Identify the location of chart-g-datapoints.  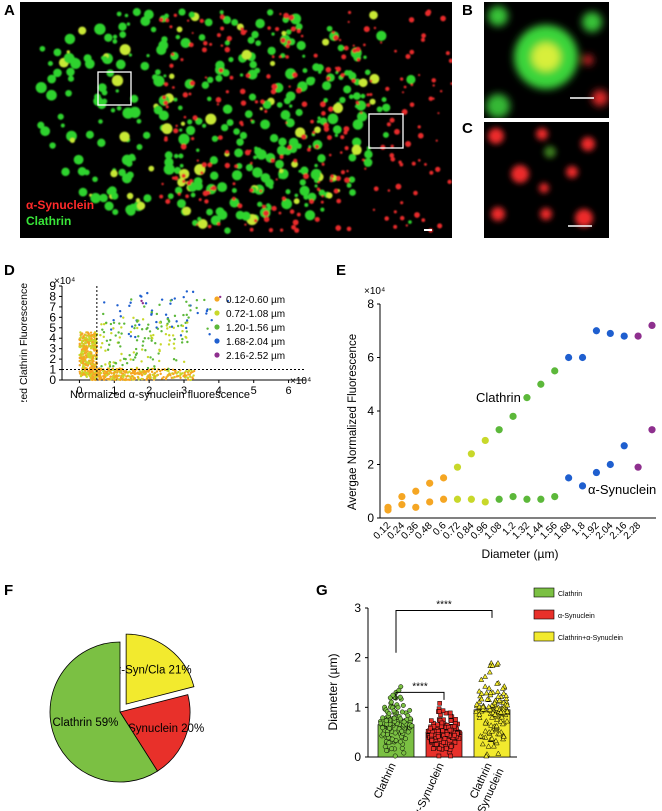
(492, 709).